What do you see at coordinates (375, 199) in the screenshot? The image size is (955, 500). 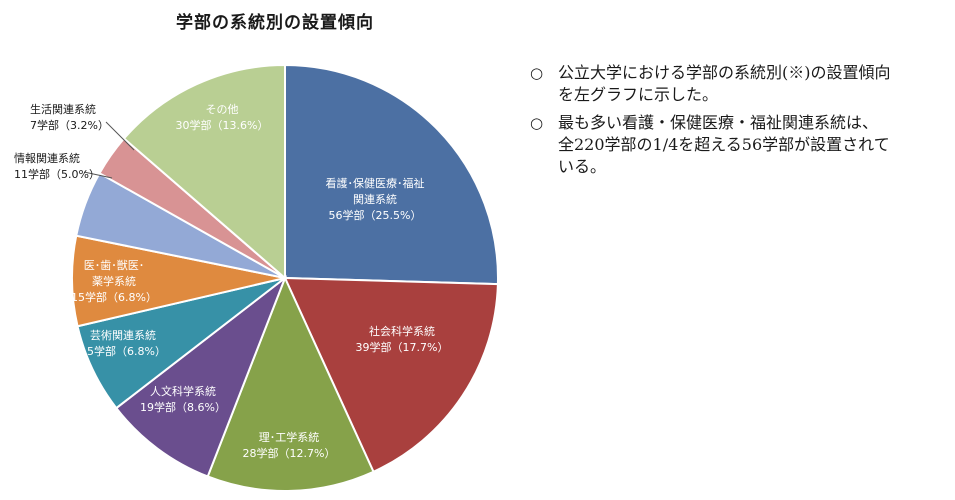 I see `slice-label: 関連系統` at bounding box center [375, 199].